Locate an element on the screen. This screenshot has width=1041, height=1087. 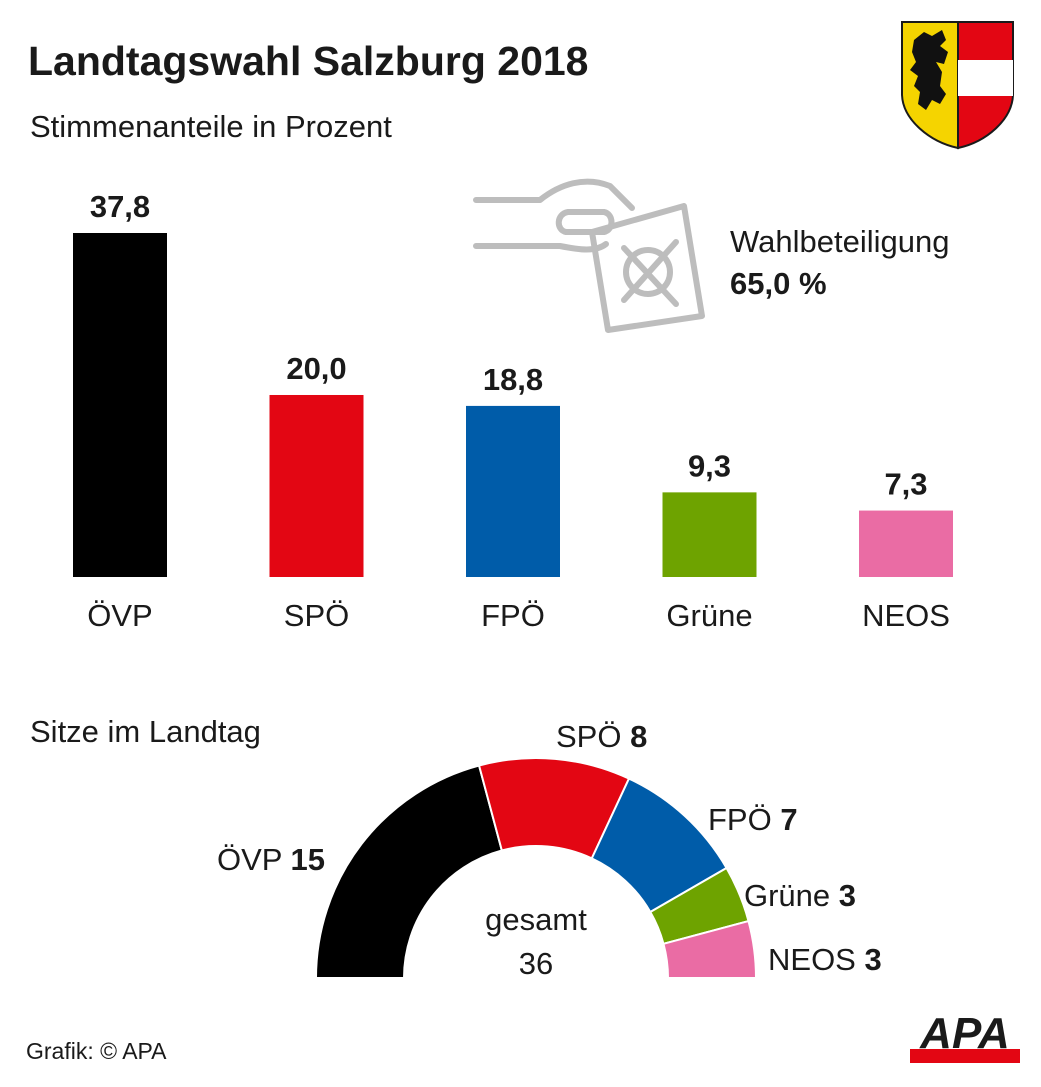
chart-subtitle: Stimmenanteile in Prozent is located at coordinates (211, 126).